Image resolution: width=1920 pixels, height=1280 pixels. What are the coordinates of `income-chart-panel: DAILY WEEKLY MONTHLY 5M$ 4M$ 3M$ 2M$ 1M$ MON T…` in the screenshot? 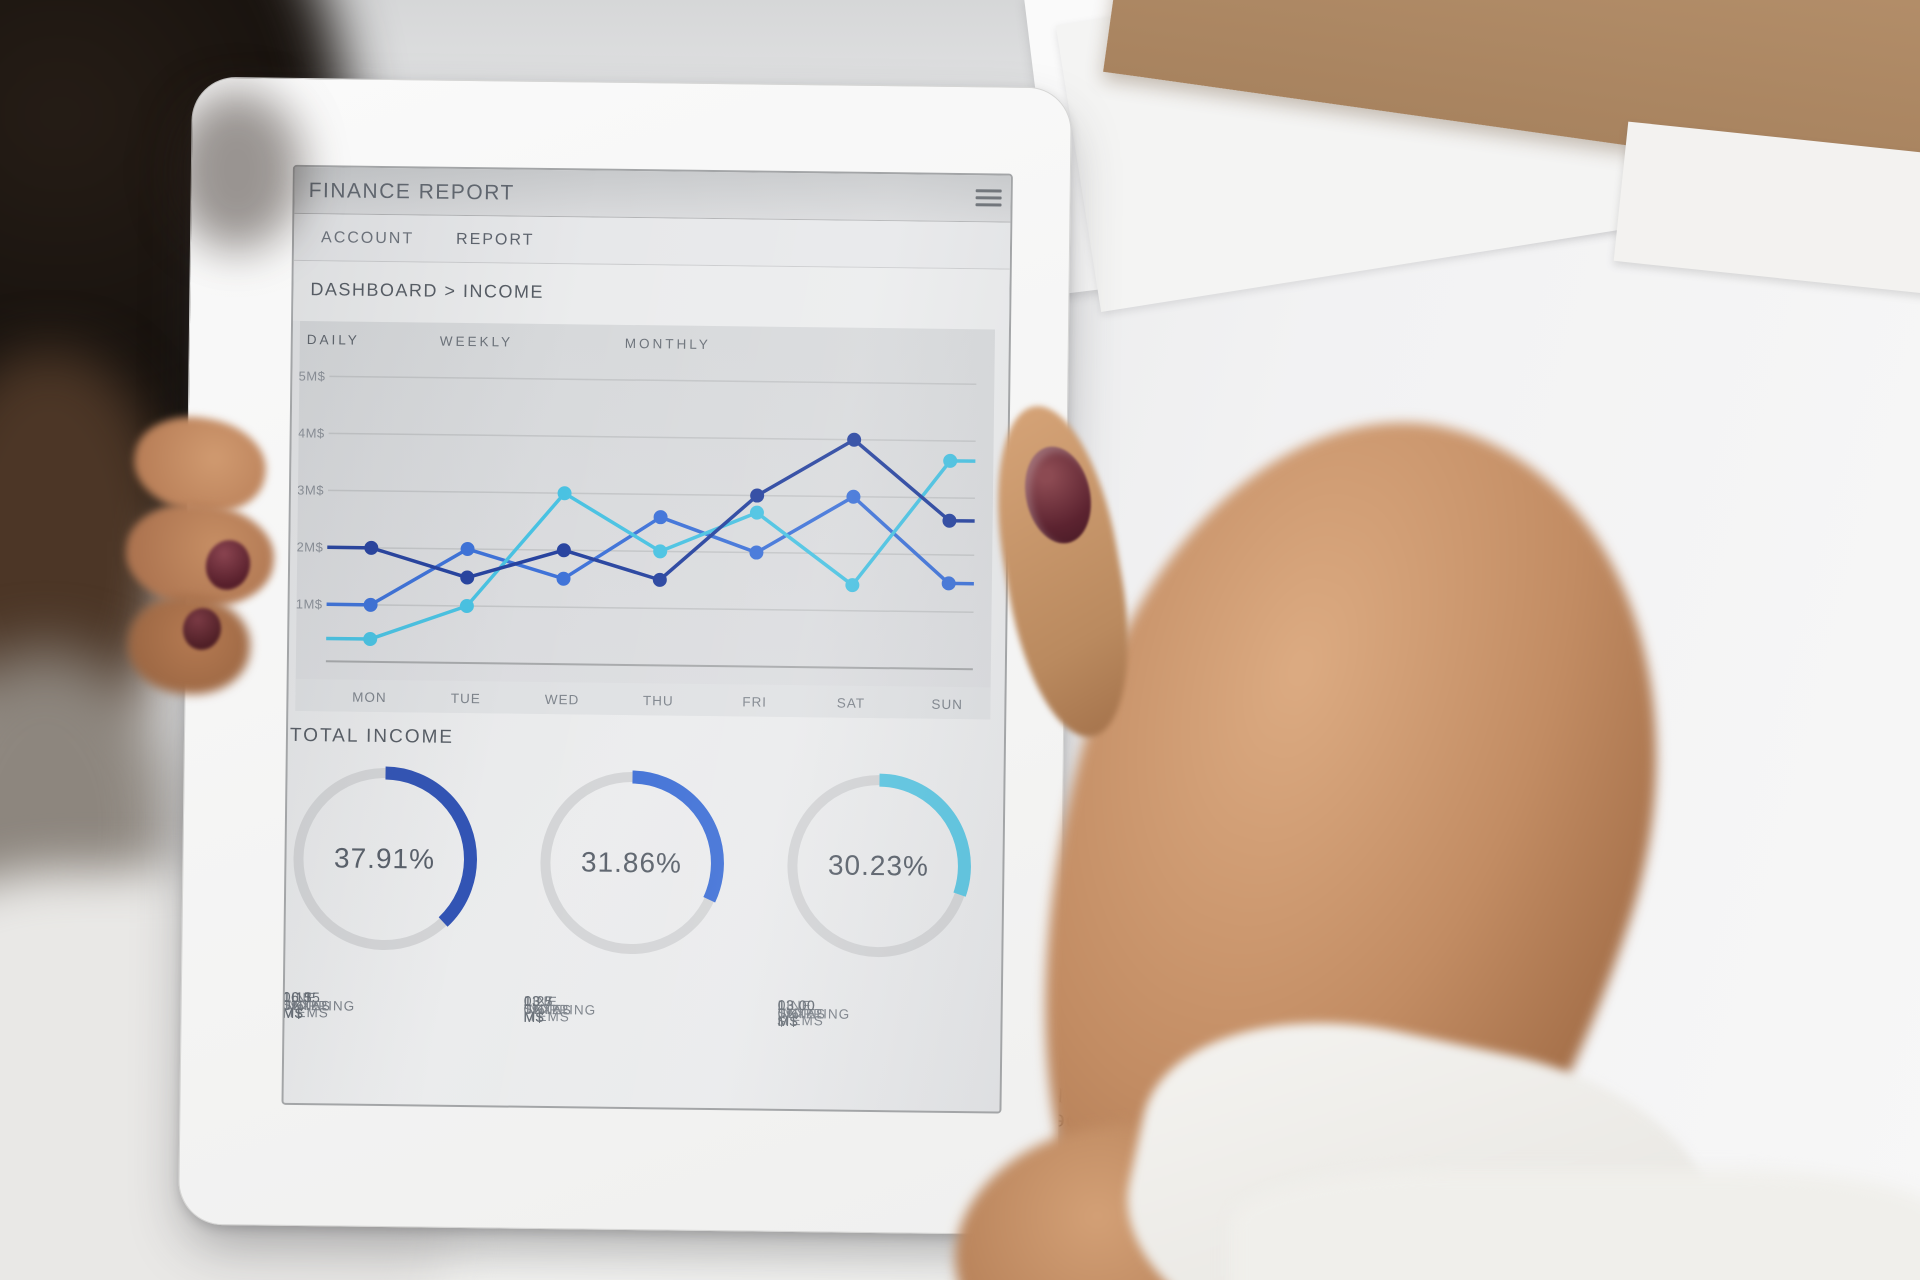 It's located at (645, 520).